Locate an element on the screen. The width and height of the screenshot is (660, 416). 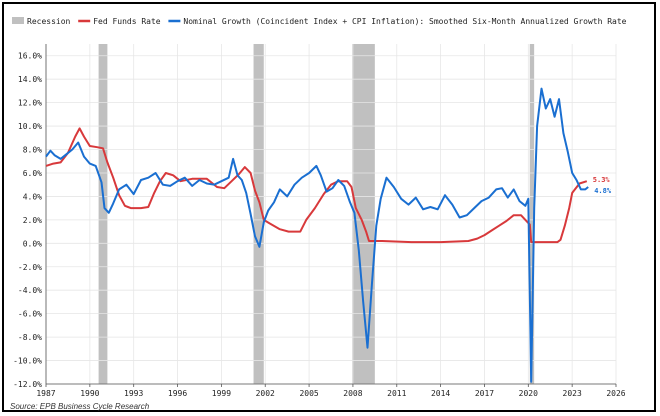
x-tick-label: 1987 is located at coordinates (45, 393).